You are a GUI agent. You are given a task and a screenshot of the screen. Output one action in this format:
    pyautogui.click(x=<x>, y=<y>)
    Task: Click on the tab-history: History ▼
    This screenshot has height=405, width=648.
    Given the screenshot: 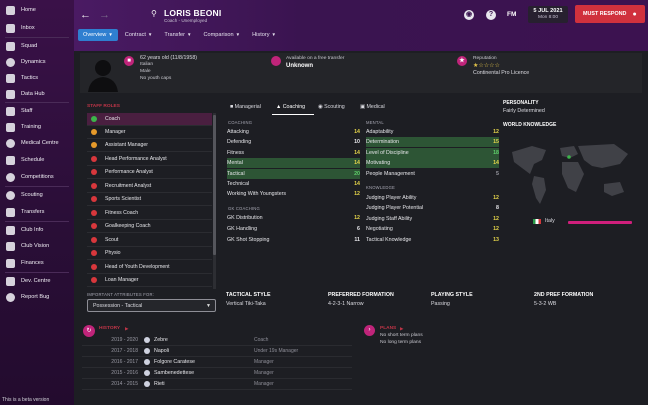 What is the action you would take?
    pyautogui.click(x=264, y=35)
    